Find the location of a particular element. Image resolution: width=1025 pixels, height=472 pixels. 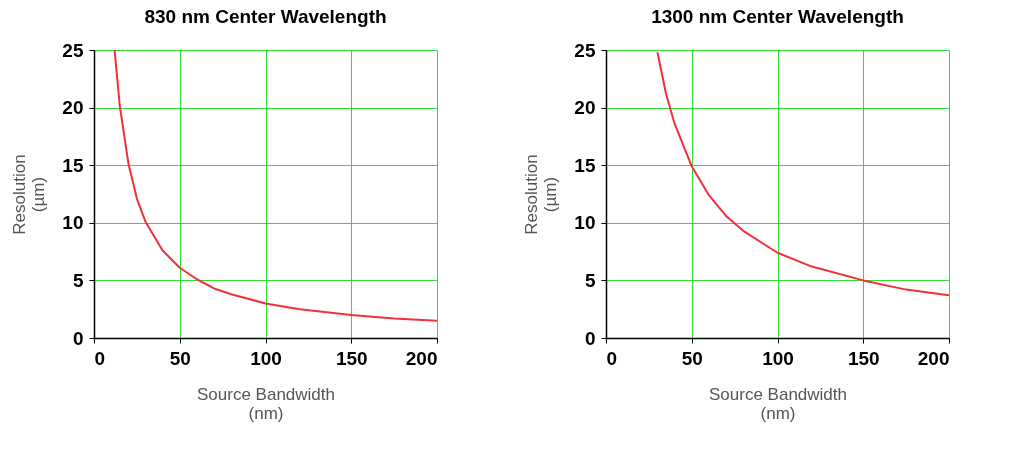

chart-title: 830 nm Center Wavelength is located at coordinates (265, 16).